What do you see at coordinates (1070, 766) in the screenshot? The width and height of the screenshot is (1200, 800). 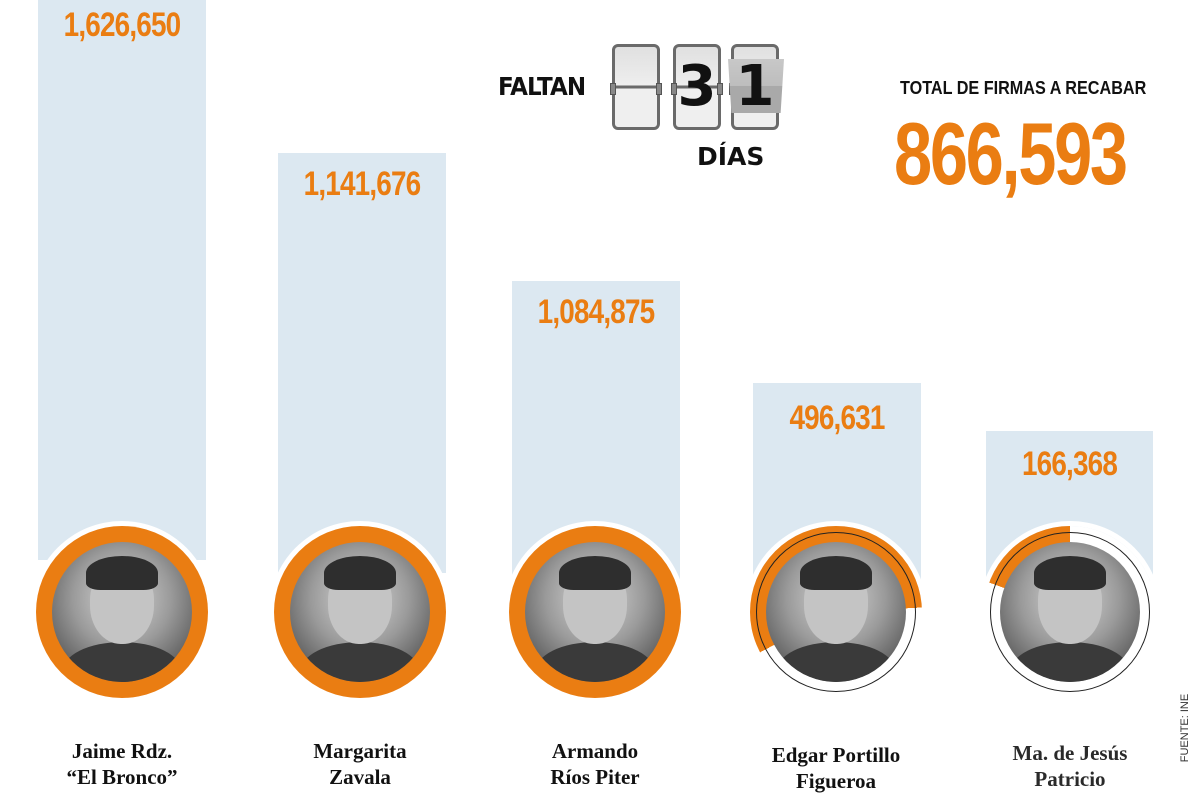 I see `candidate-name: Ma. de Jesús Patricio` at bounding box center [1070, 766].